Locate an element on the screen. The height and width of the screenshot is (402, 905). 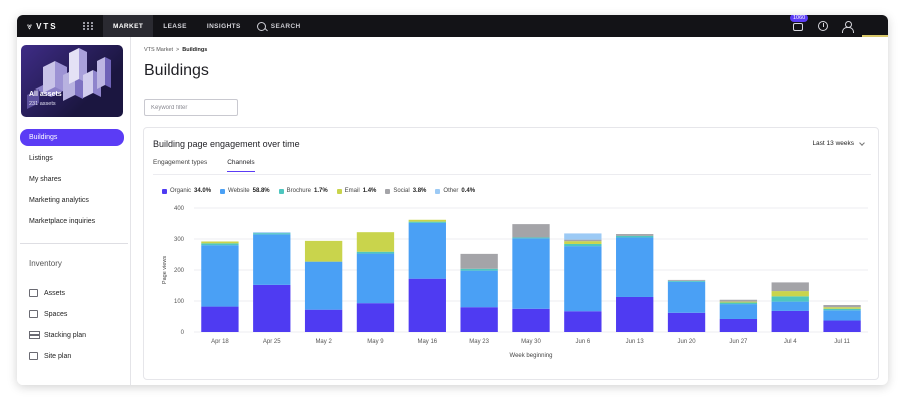
user-profile-icon is located at coordinates (848, 26).